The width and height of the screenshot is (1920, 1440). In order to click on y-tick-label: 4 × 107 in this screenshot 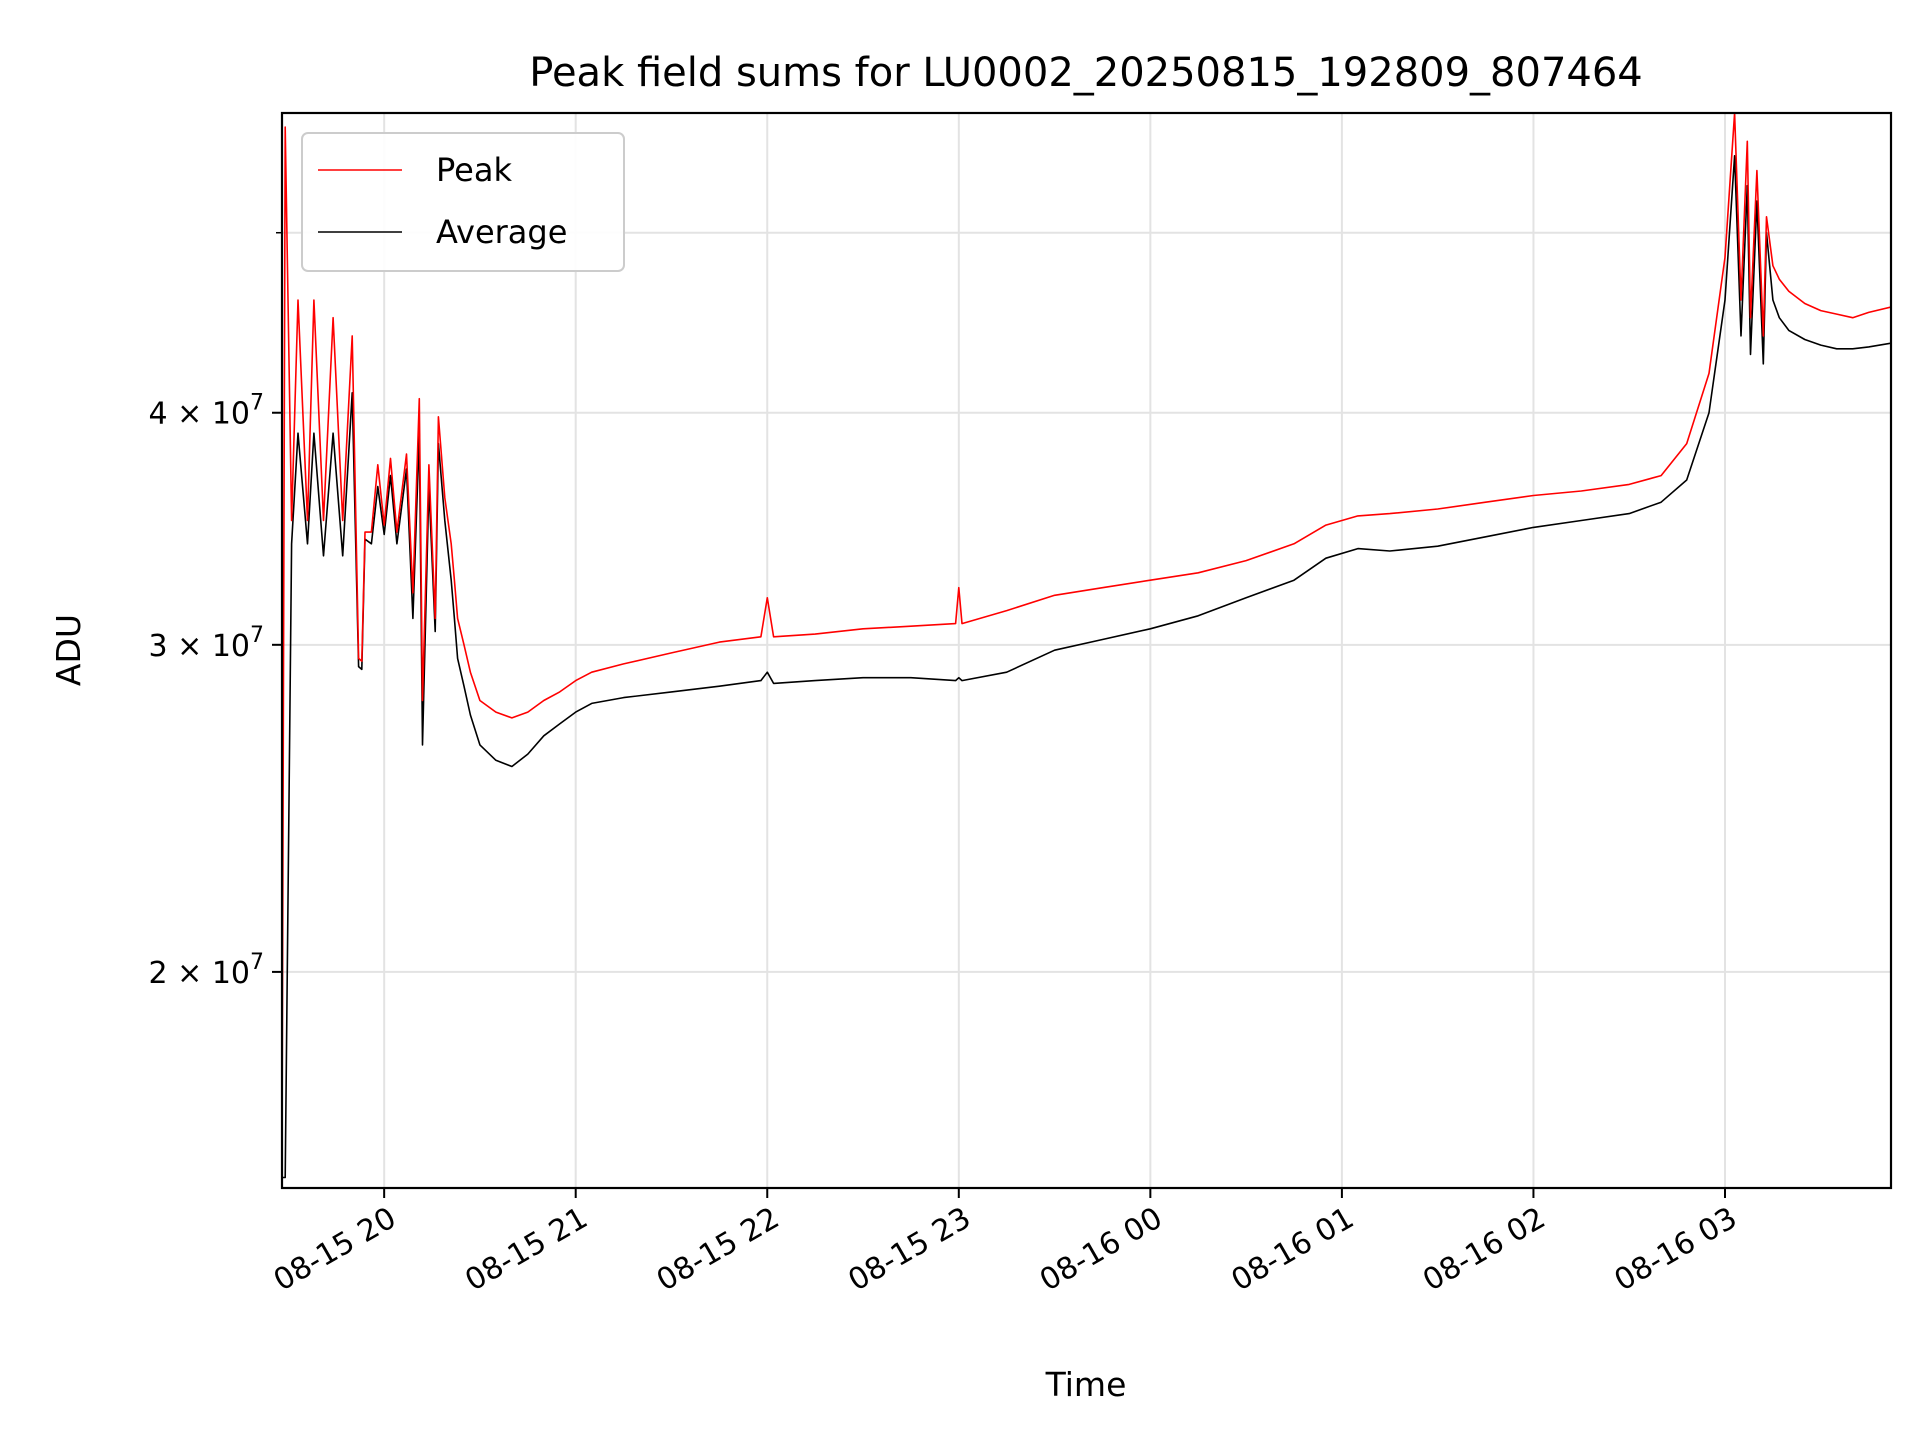, I will do `click(206, 411)`.